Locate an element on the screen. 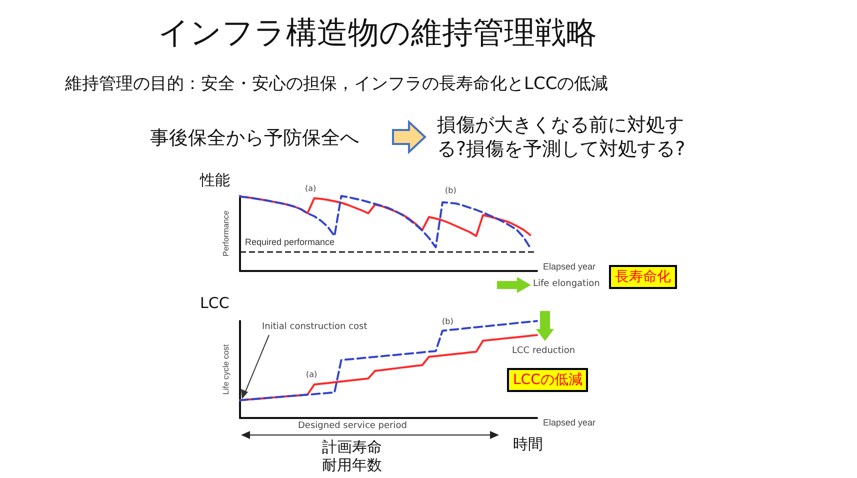 This screenshot has width=857, height=478. annotation: LCCの低減 is located at coordinates (547, 380).